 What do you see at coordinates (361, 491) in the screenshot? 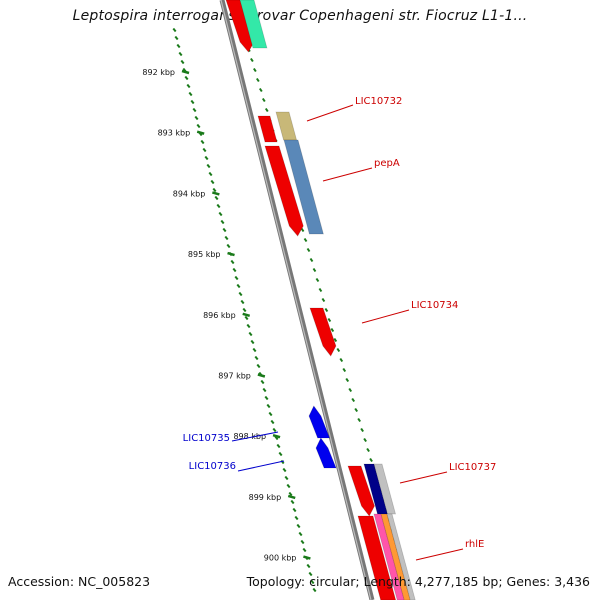
I see `gene-arrow-lic10737` at bounding box center [361, 491].